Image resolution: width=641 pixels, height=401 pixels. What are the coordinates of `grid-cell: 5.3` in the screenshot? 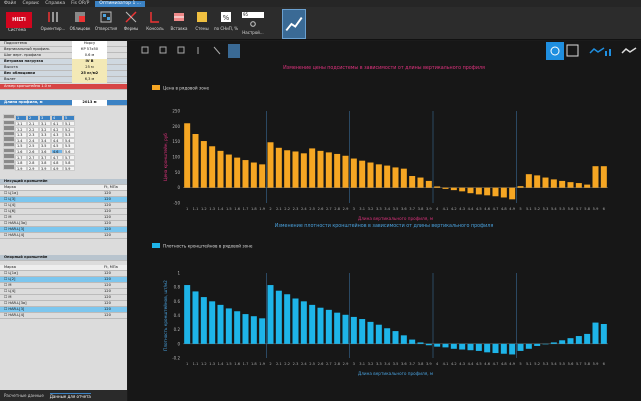 It's located at (69, 135).